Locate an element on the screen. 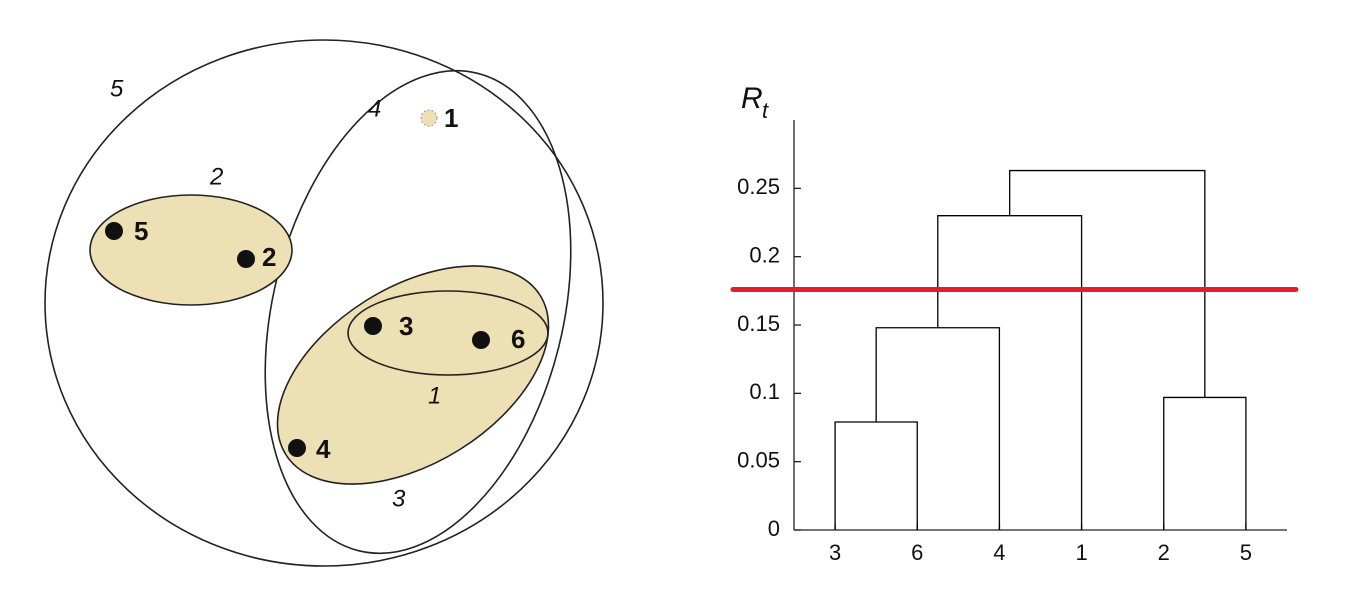 The height and width of the screenshot is (598, 1360). x-tick-label: 5 is located at coordinates (1246, 552).